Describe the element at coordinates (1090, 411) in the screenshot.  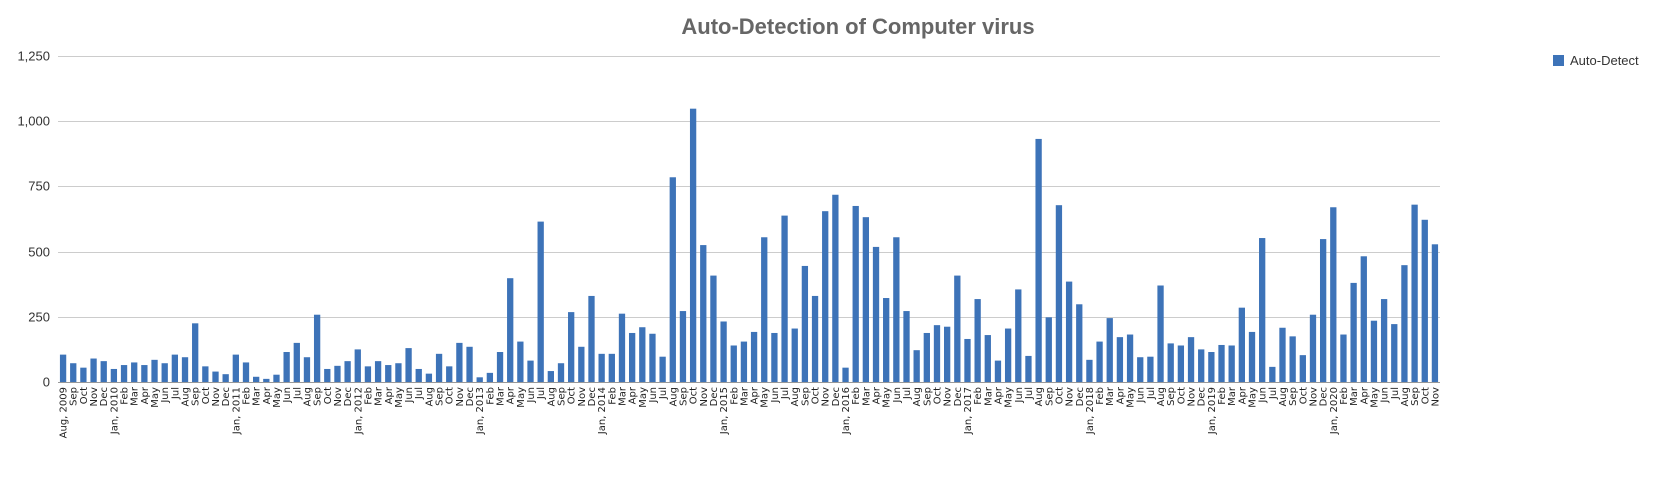
I see `x-tick-label: Jan, 2018` at that location.